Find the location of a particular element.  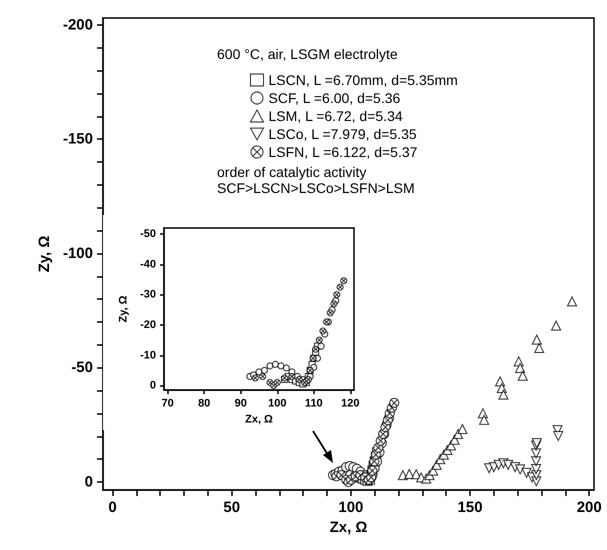

y-tick-label: -20 is located at coordinates (148, 324).